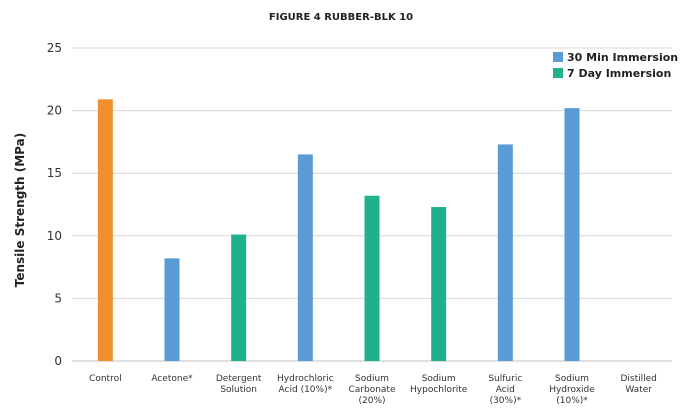 The width and height of the screenshot is (683, 411). I want to click on x-tick-6: Sulfuric Acid (30%)*, so click(505, 390).